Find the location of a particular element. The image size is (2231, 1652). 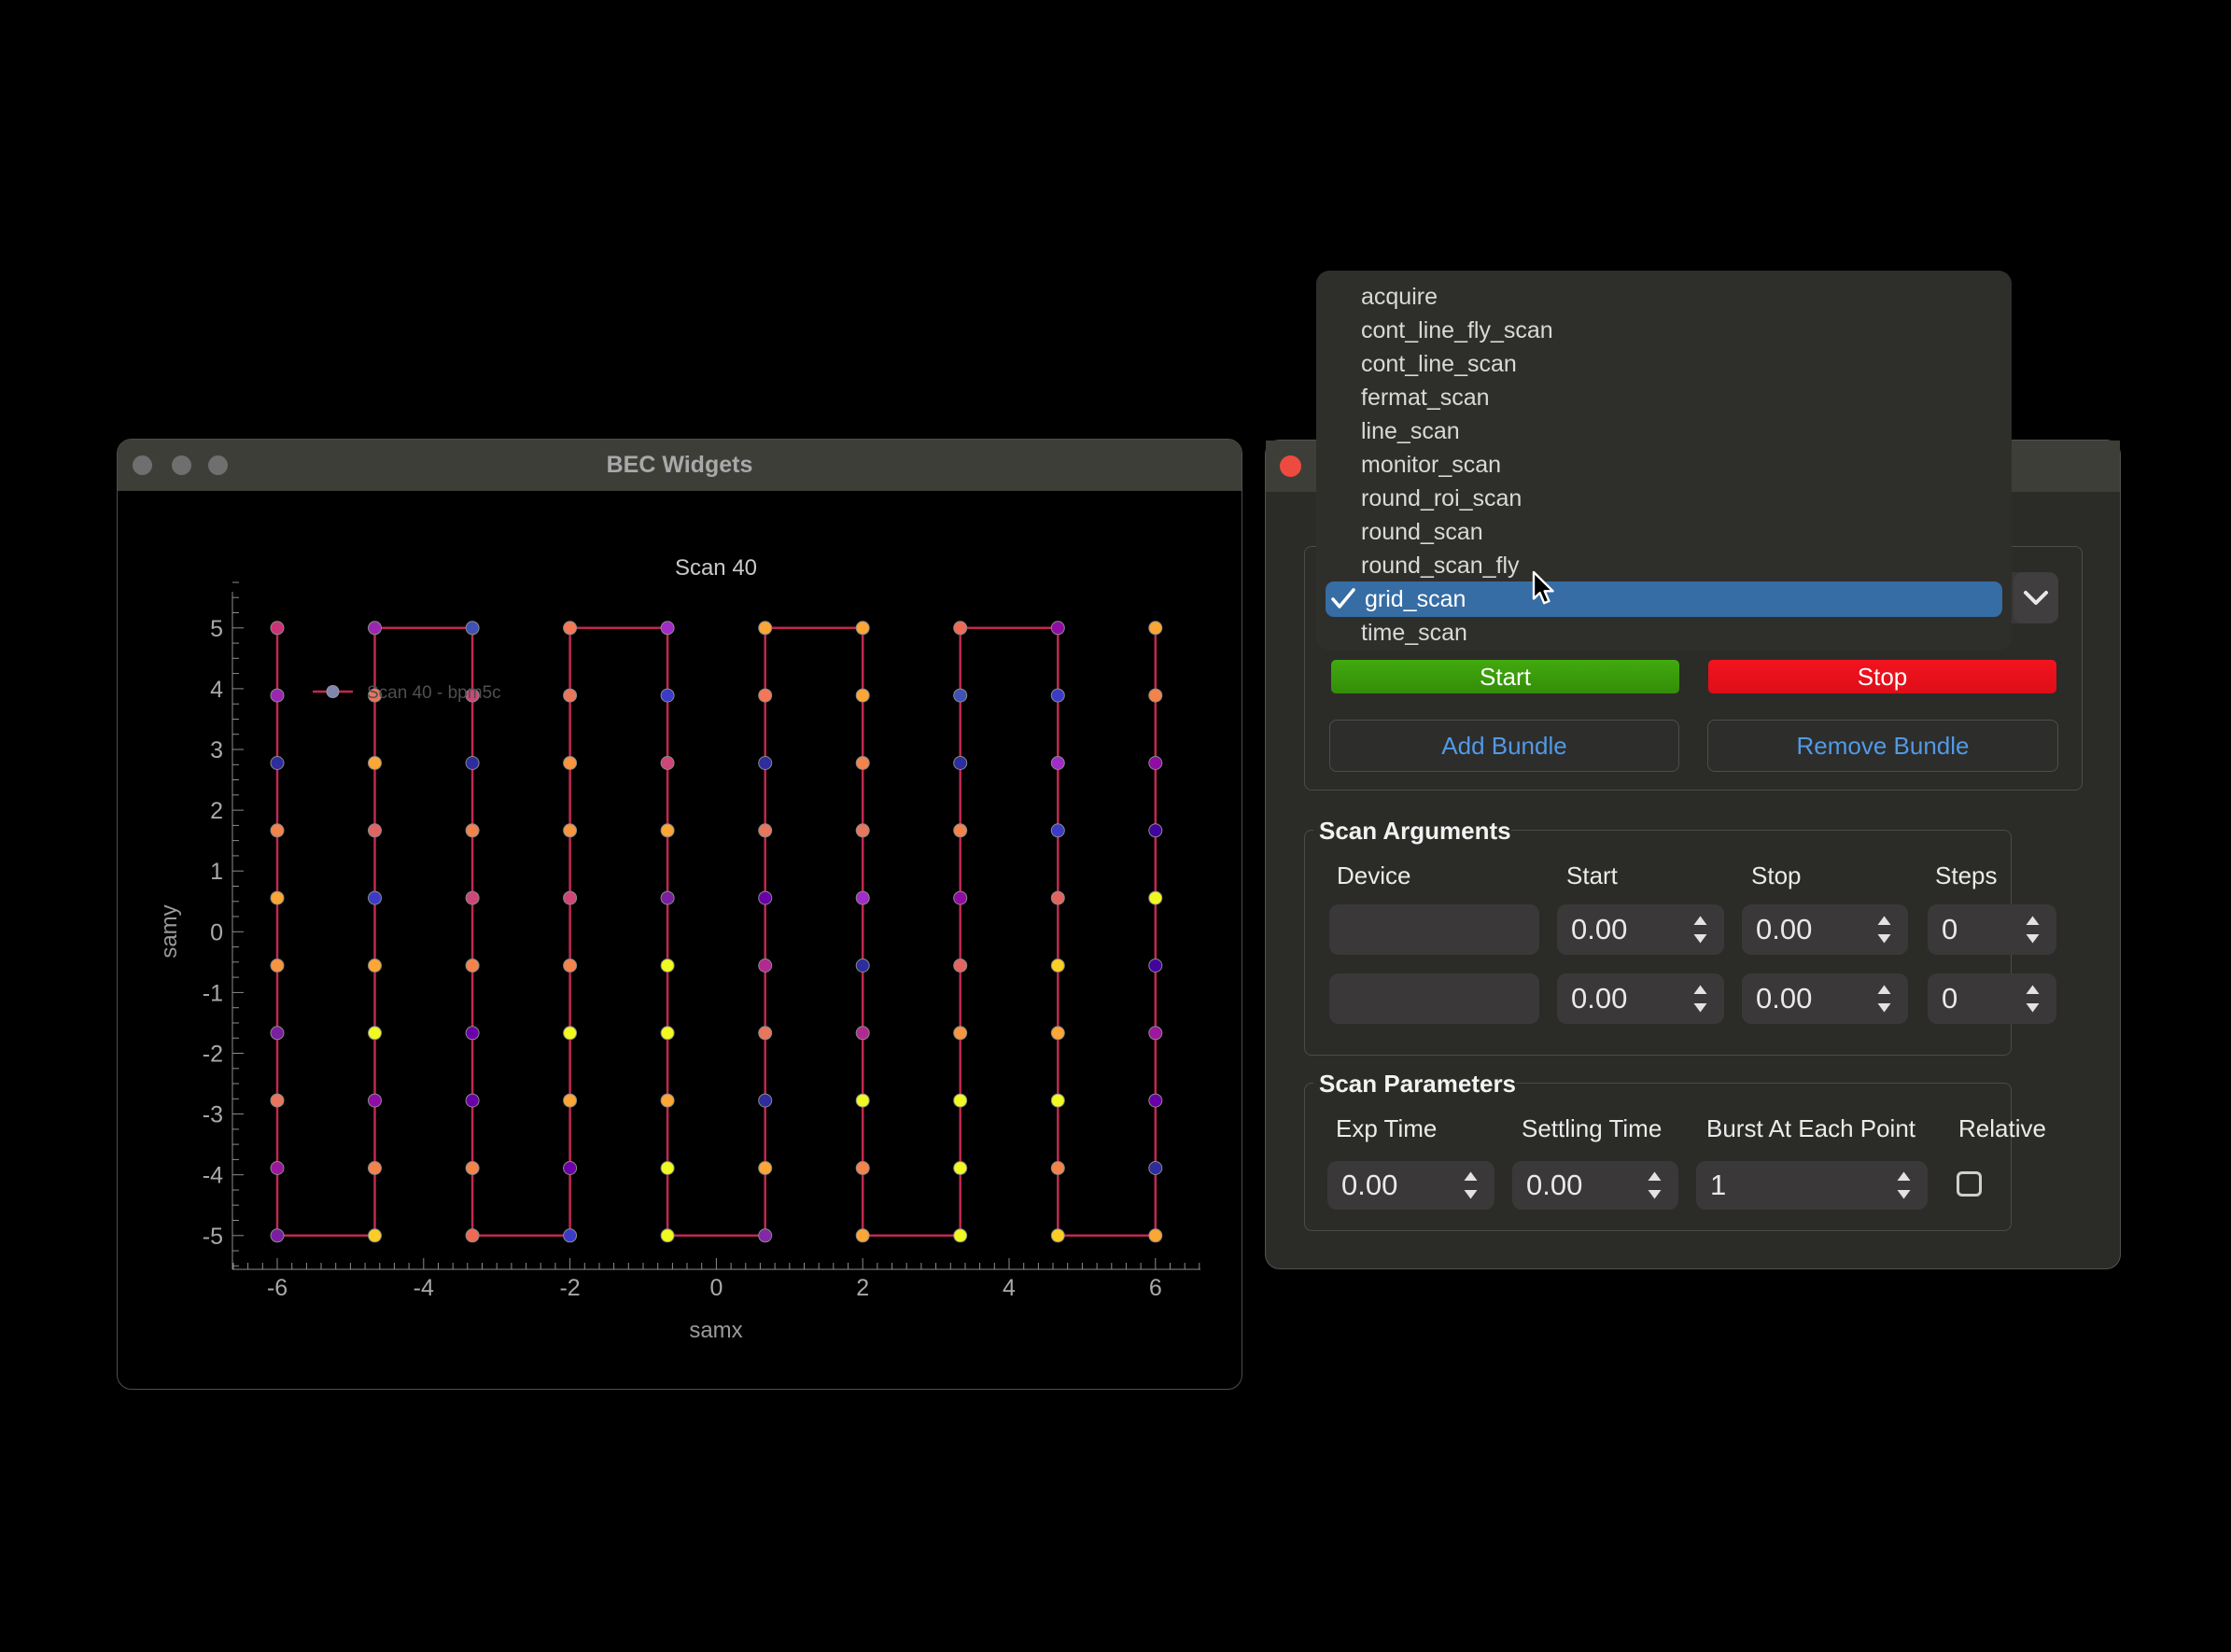

svg-text: 1 is located at coordinates (216, 872).